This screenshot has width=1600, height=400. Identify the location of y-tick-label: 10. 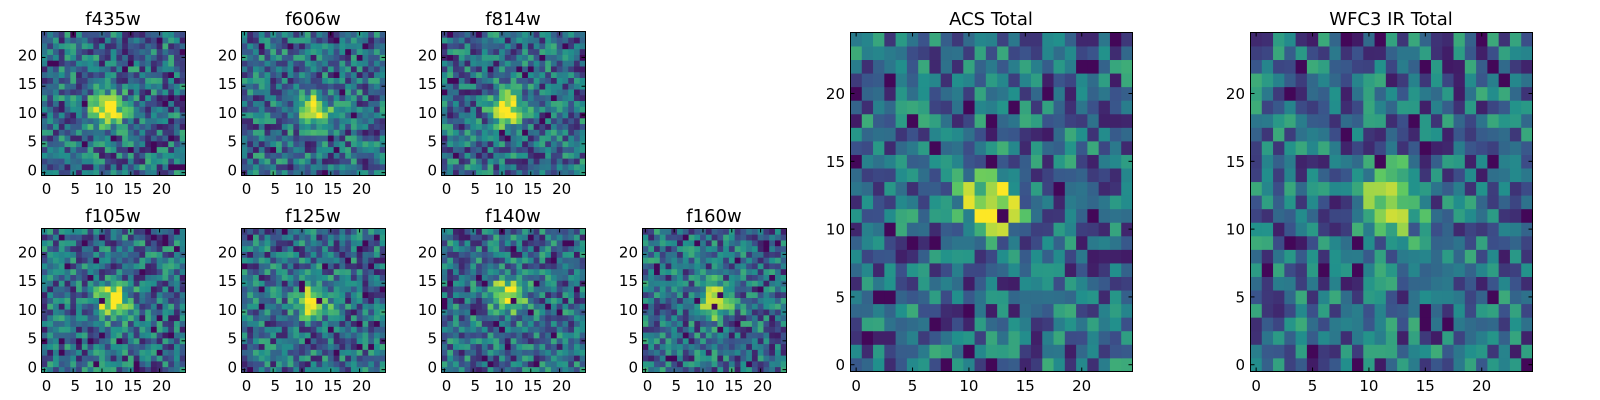
(27, 113).